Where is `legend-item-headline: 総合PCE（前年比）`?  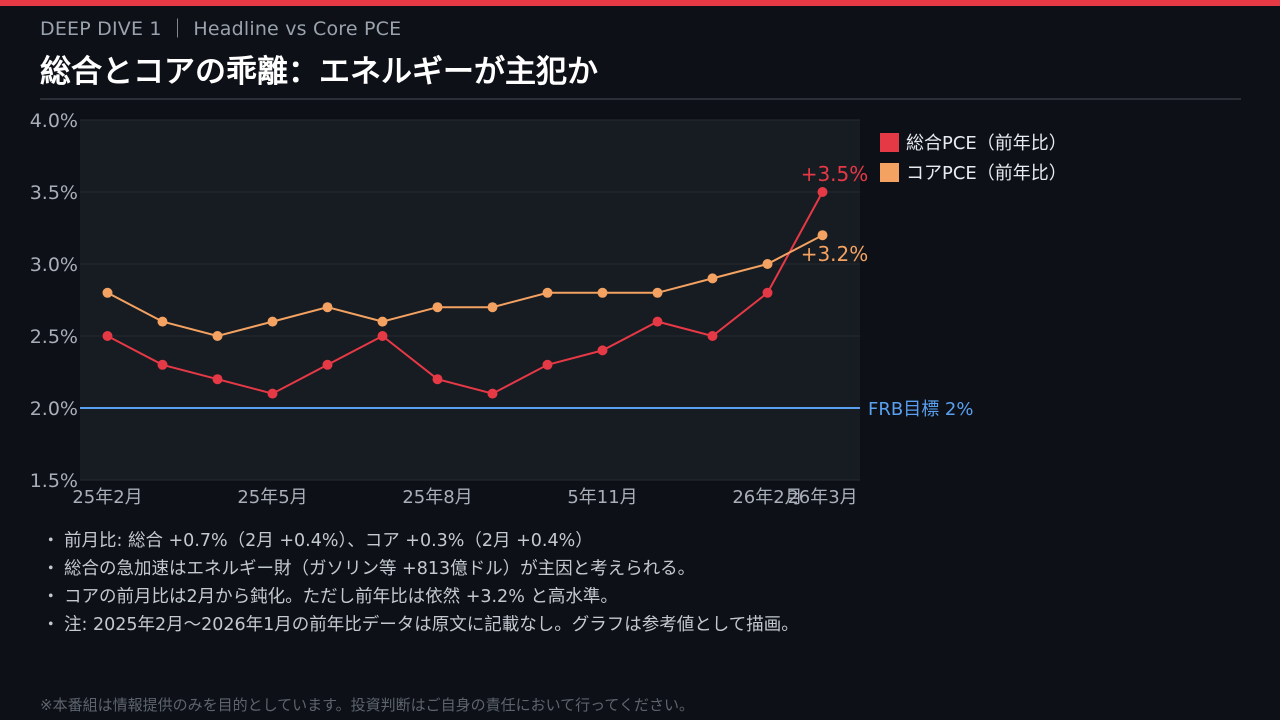
legend-item-headline: 総合PCE（前年比） is located at coordinates (973, 142).